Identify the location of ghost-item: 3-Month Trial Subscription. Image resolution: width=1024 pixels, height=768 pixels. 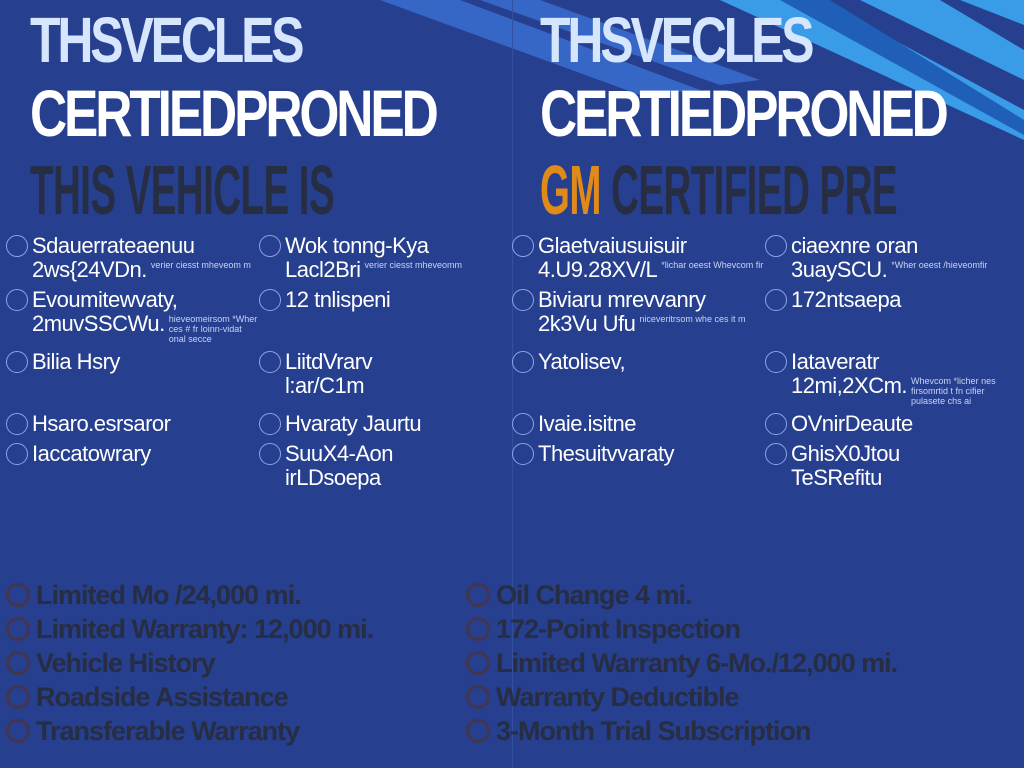
(654, 731).